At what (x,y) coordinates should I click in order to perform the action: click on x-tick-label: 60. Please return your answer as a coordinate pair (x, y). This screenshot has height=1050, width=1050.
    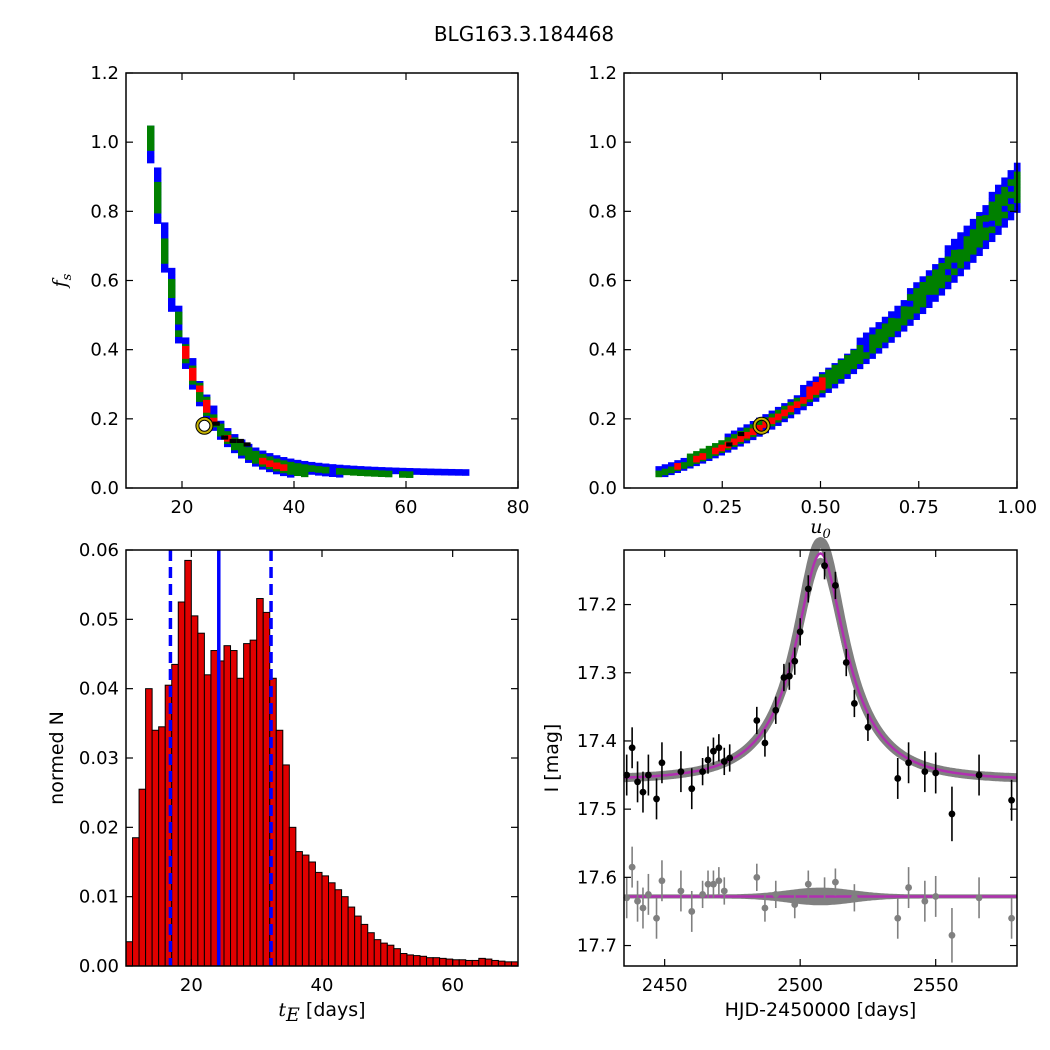
    Looking at the image, I should click on (406, 507).